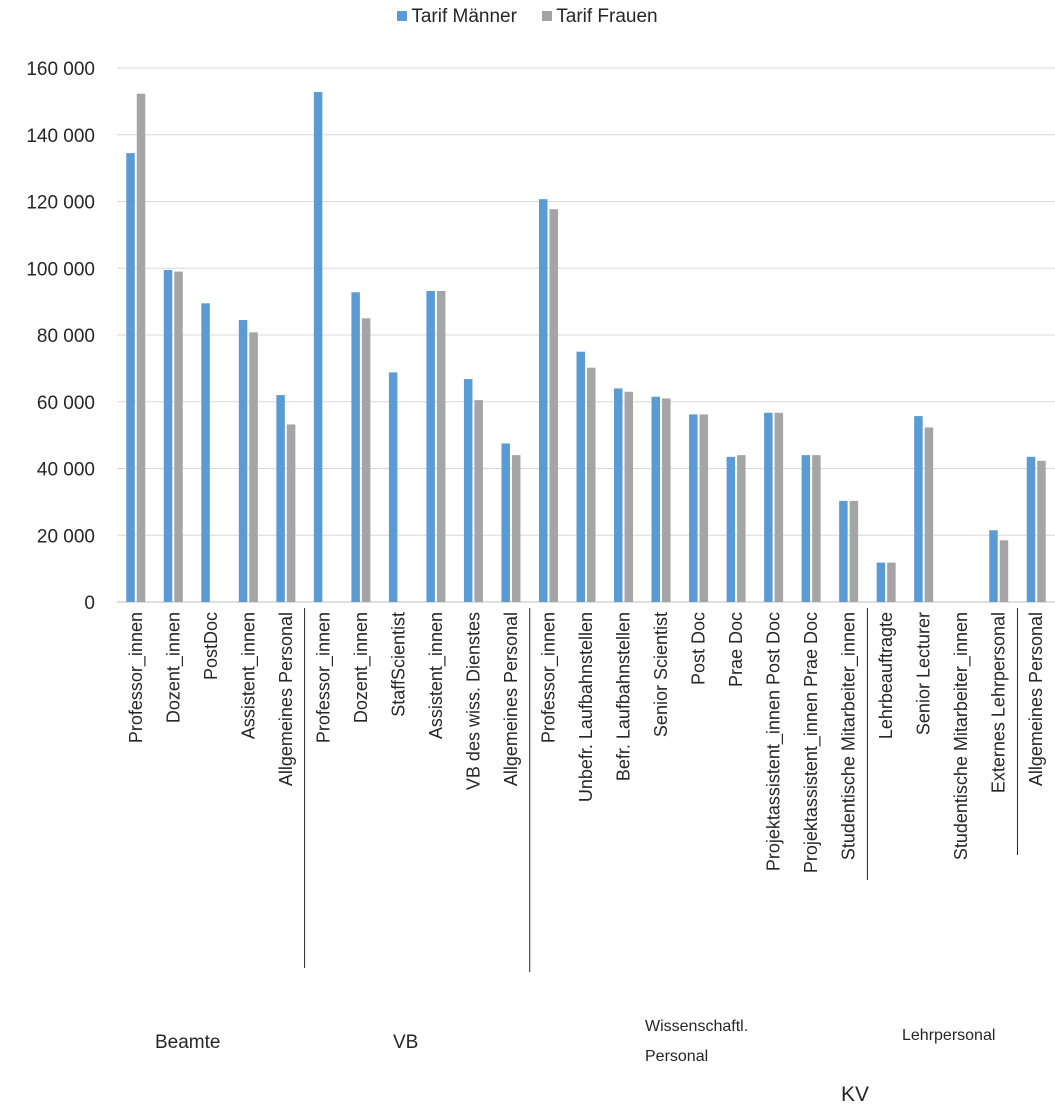  What do you see at coordinates (60, 69) in the screenshot?
I see `y-tick-label: 160 000` at bounding box center [60, 69].